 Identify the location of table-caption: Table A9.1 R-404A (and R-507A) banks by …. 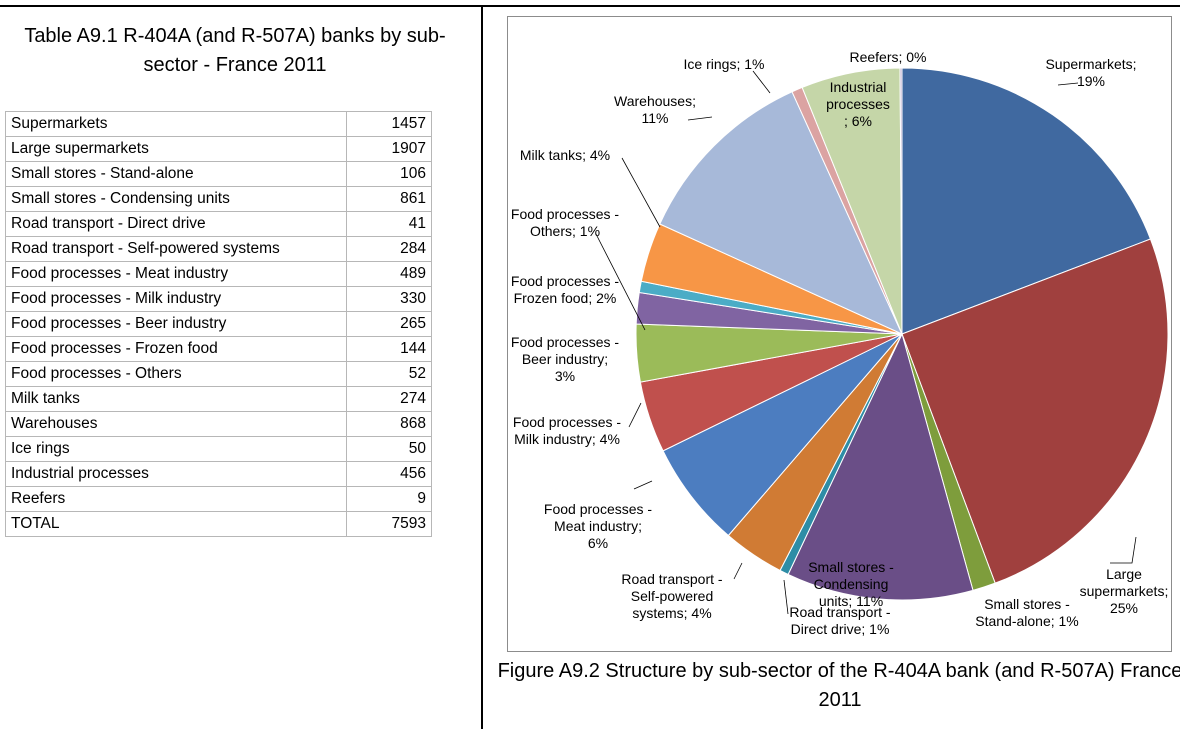
(235, 50).